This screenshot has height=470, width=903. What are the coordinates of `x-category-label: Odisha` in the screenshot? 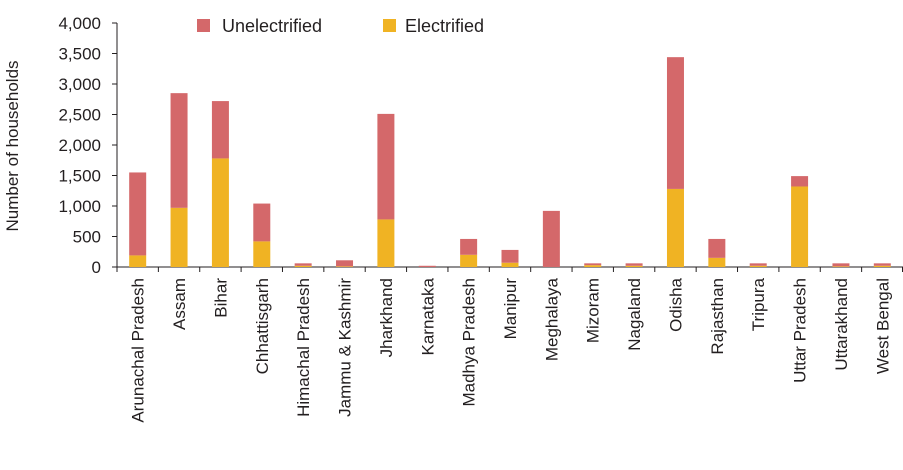 It's located at (675, 304).